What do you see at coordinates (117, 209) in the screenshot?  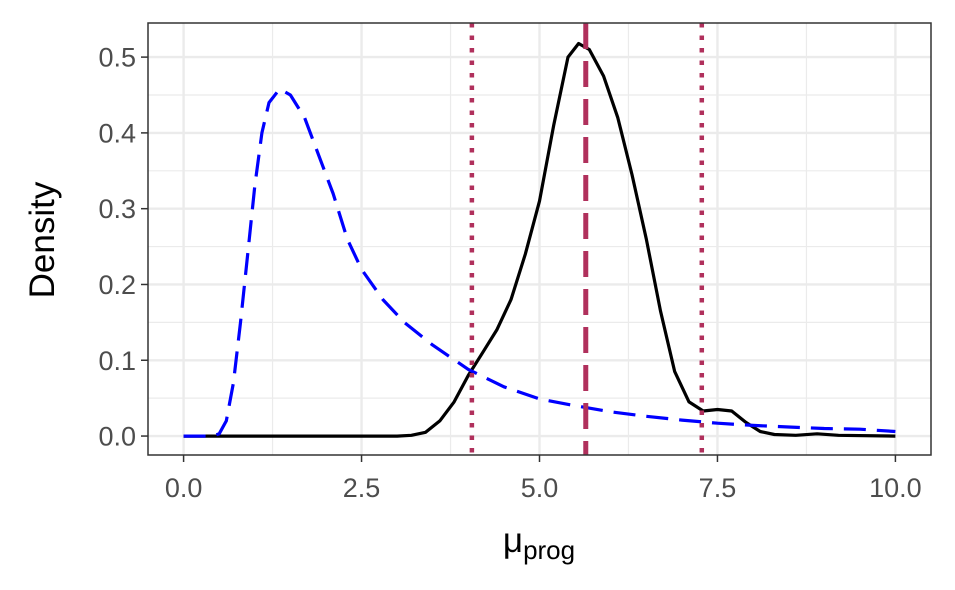 I see `y-tick-label: 0.3` at bounding box center [117, 209].